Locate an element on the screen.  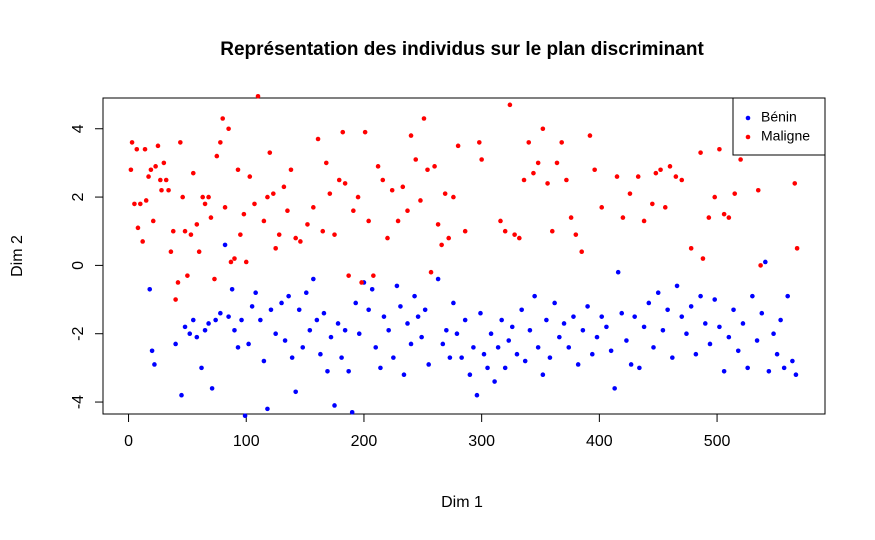
legend-label: Bénin is located at coordinates (779, 117).